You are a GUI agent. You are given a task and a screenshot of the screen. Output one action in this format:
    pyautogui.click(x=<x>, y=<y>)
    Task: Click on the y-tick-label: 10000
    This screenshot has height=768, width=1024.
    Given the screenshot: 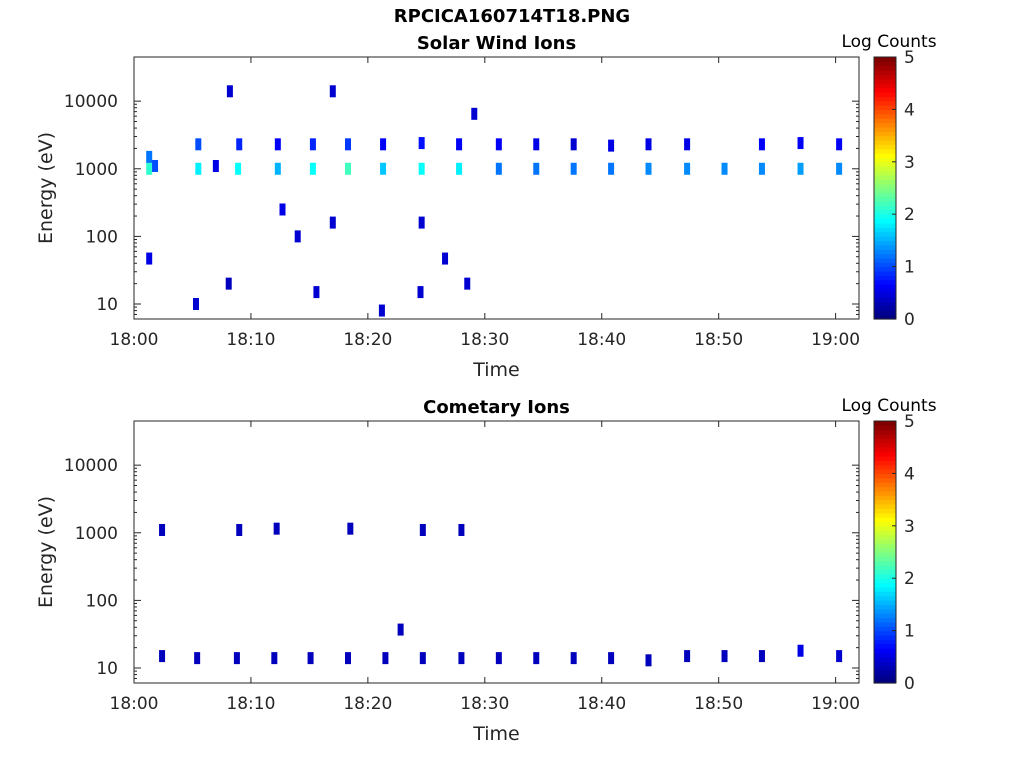 What is the action you would take?
    pyautogui.click(x=91, y=102)
    